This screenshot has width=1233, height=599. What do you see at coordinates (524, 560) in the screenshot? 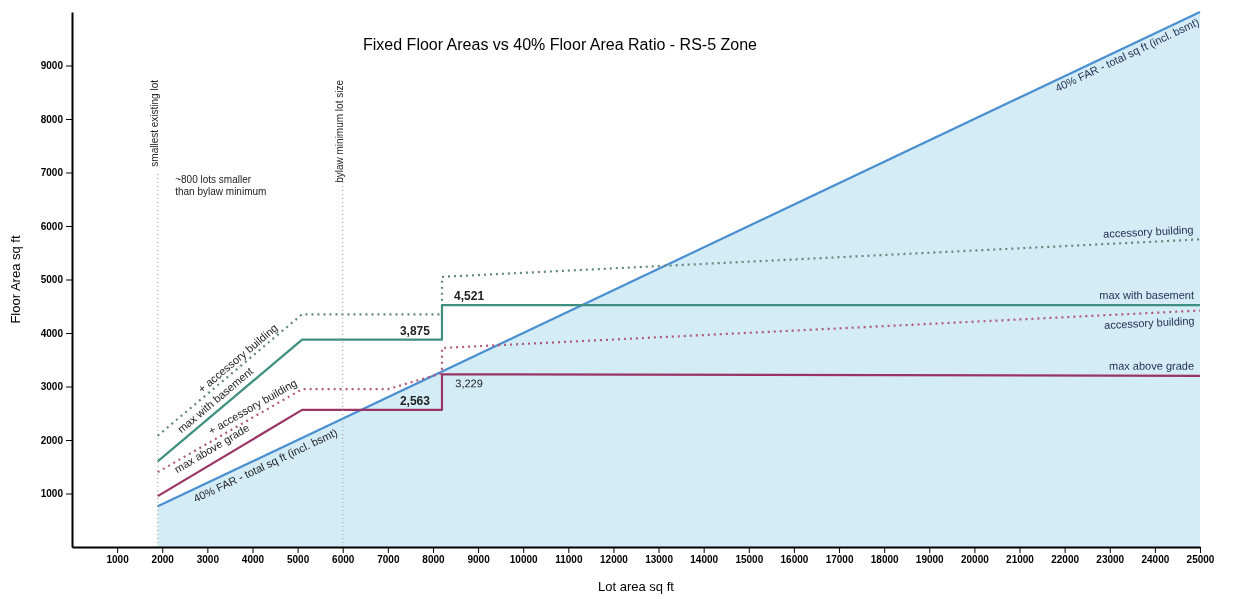
I see `x-tick-label: 10000` at bounding box center [524, 560].